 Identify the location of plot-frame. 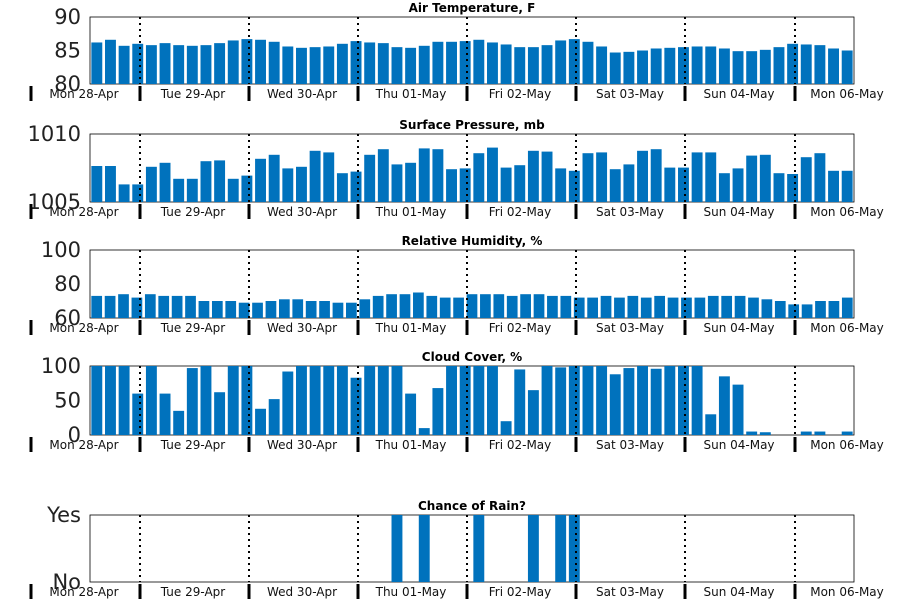
(472, 168).